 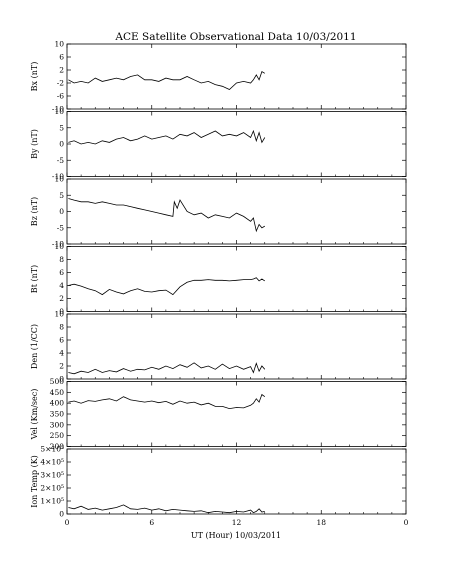 I want to click on y-tick-label: 200, so click(x=57, y=446).